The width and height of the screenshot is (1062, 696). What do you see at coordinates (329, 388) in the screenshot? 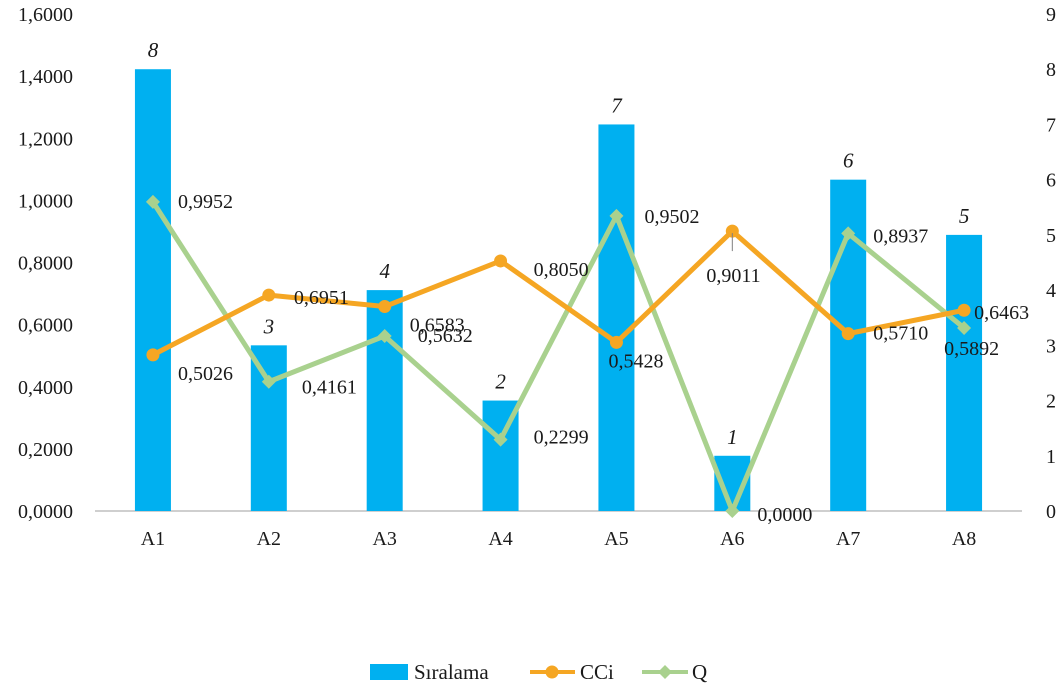
I see `q-data-label: 0,4161` at bounding box center [329, 388].